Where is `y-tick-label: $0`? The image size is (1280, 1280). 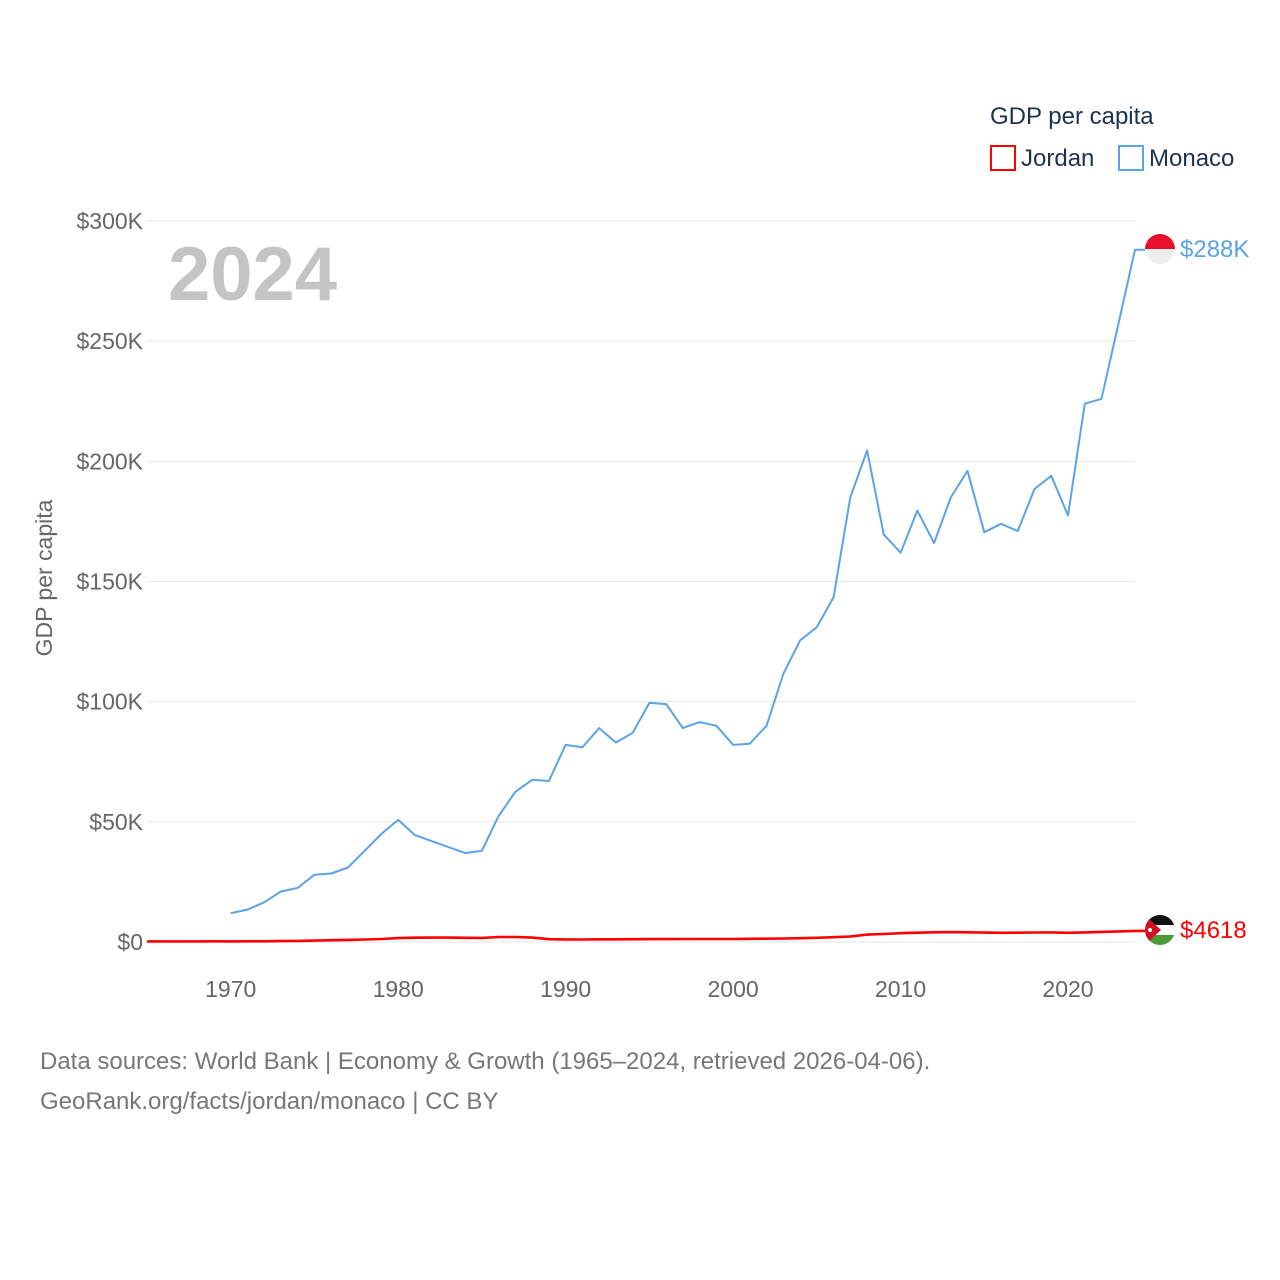
y-tick-label: $0 is located at coordinates (130, 942).